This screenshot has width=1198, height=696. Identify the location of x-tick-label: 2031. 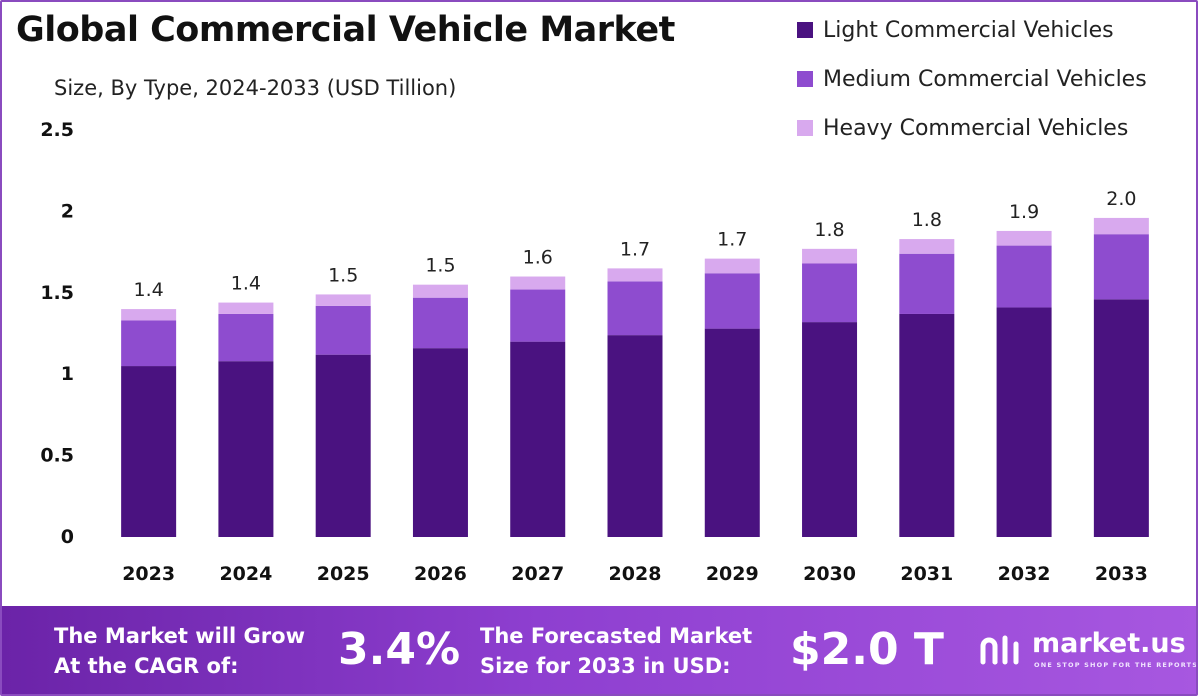
(926, 574).